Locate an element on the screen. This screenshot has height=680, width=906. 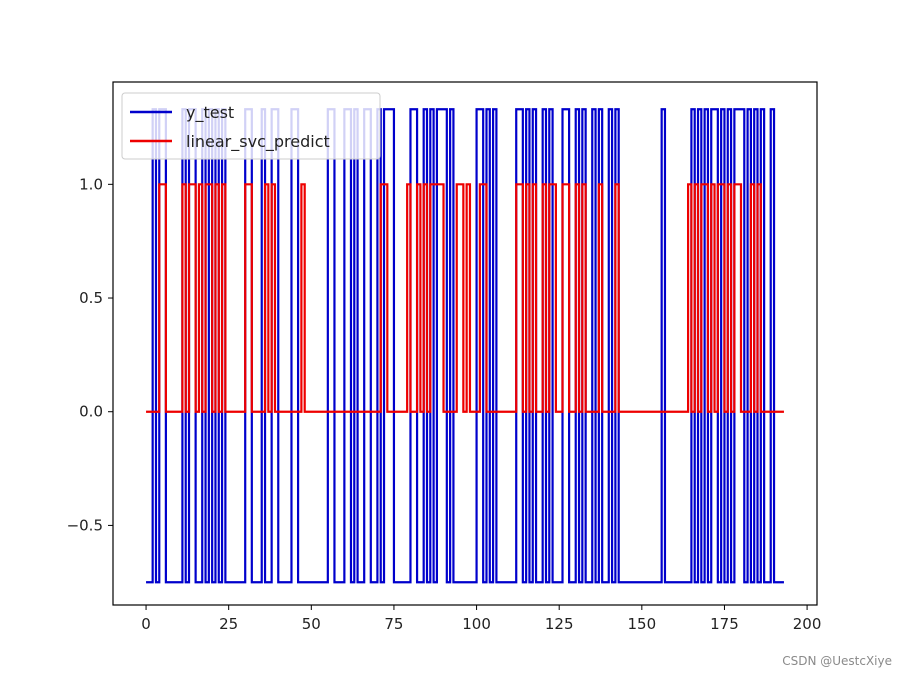
legend-box is located at coordinates (251, 126).